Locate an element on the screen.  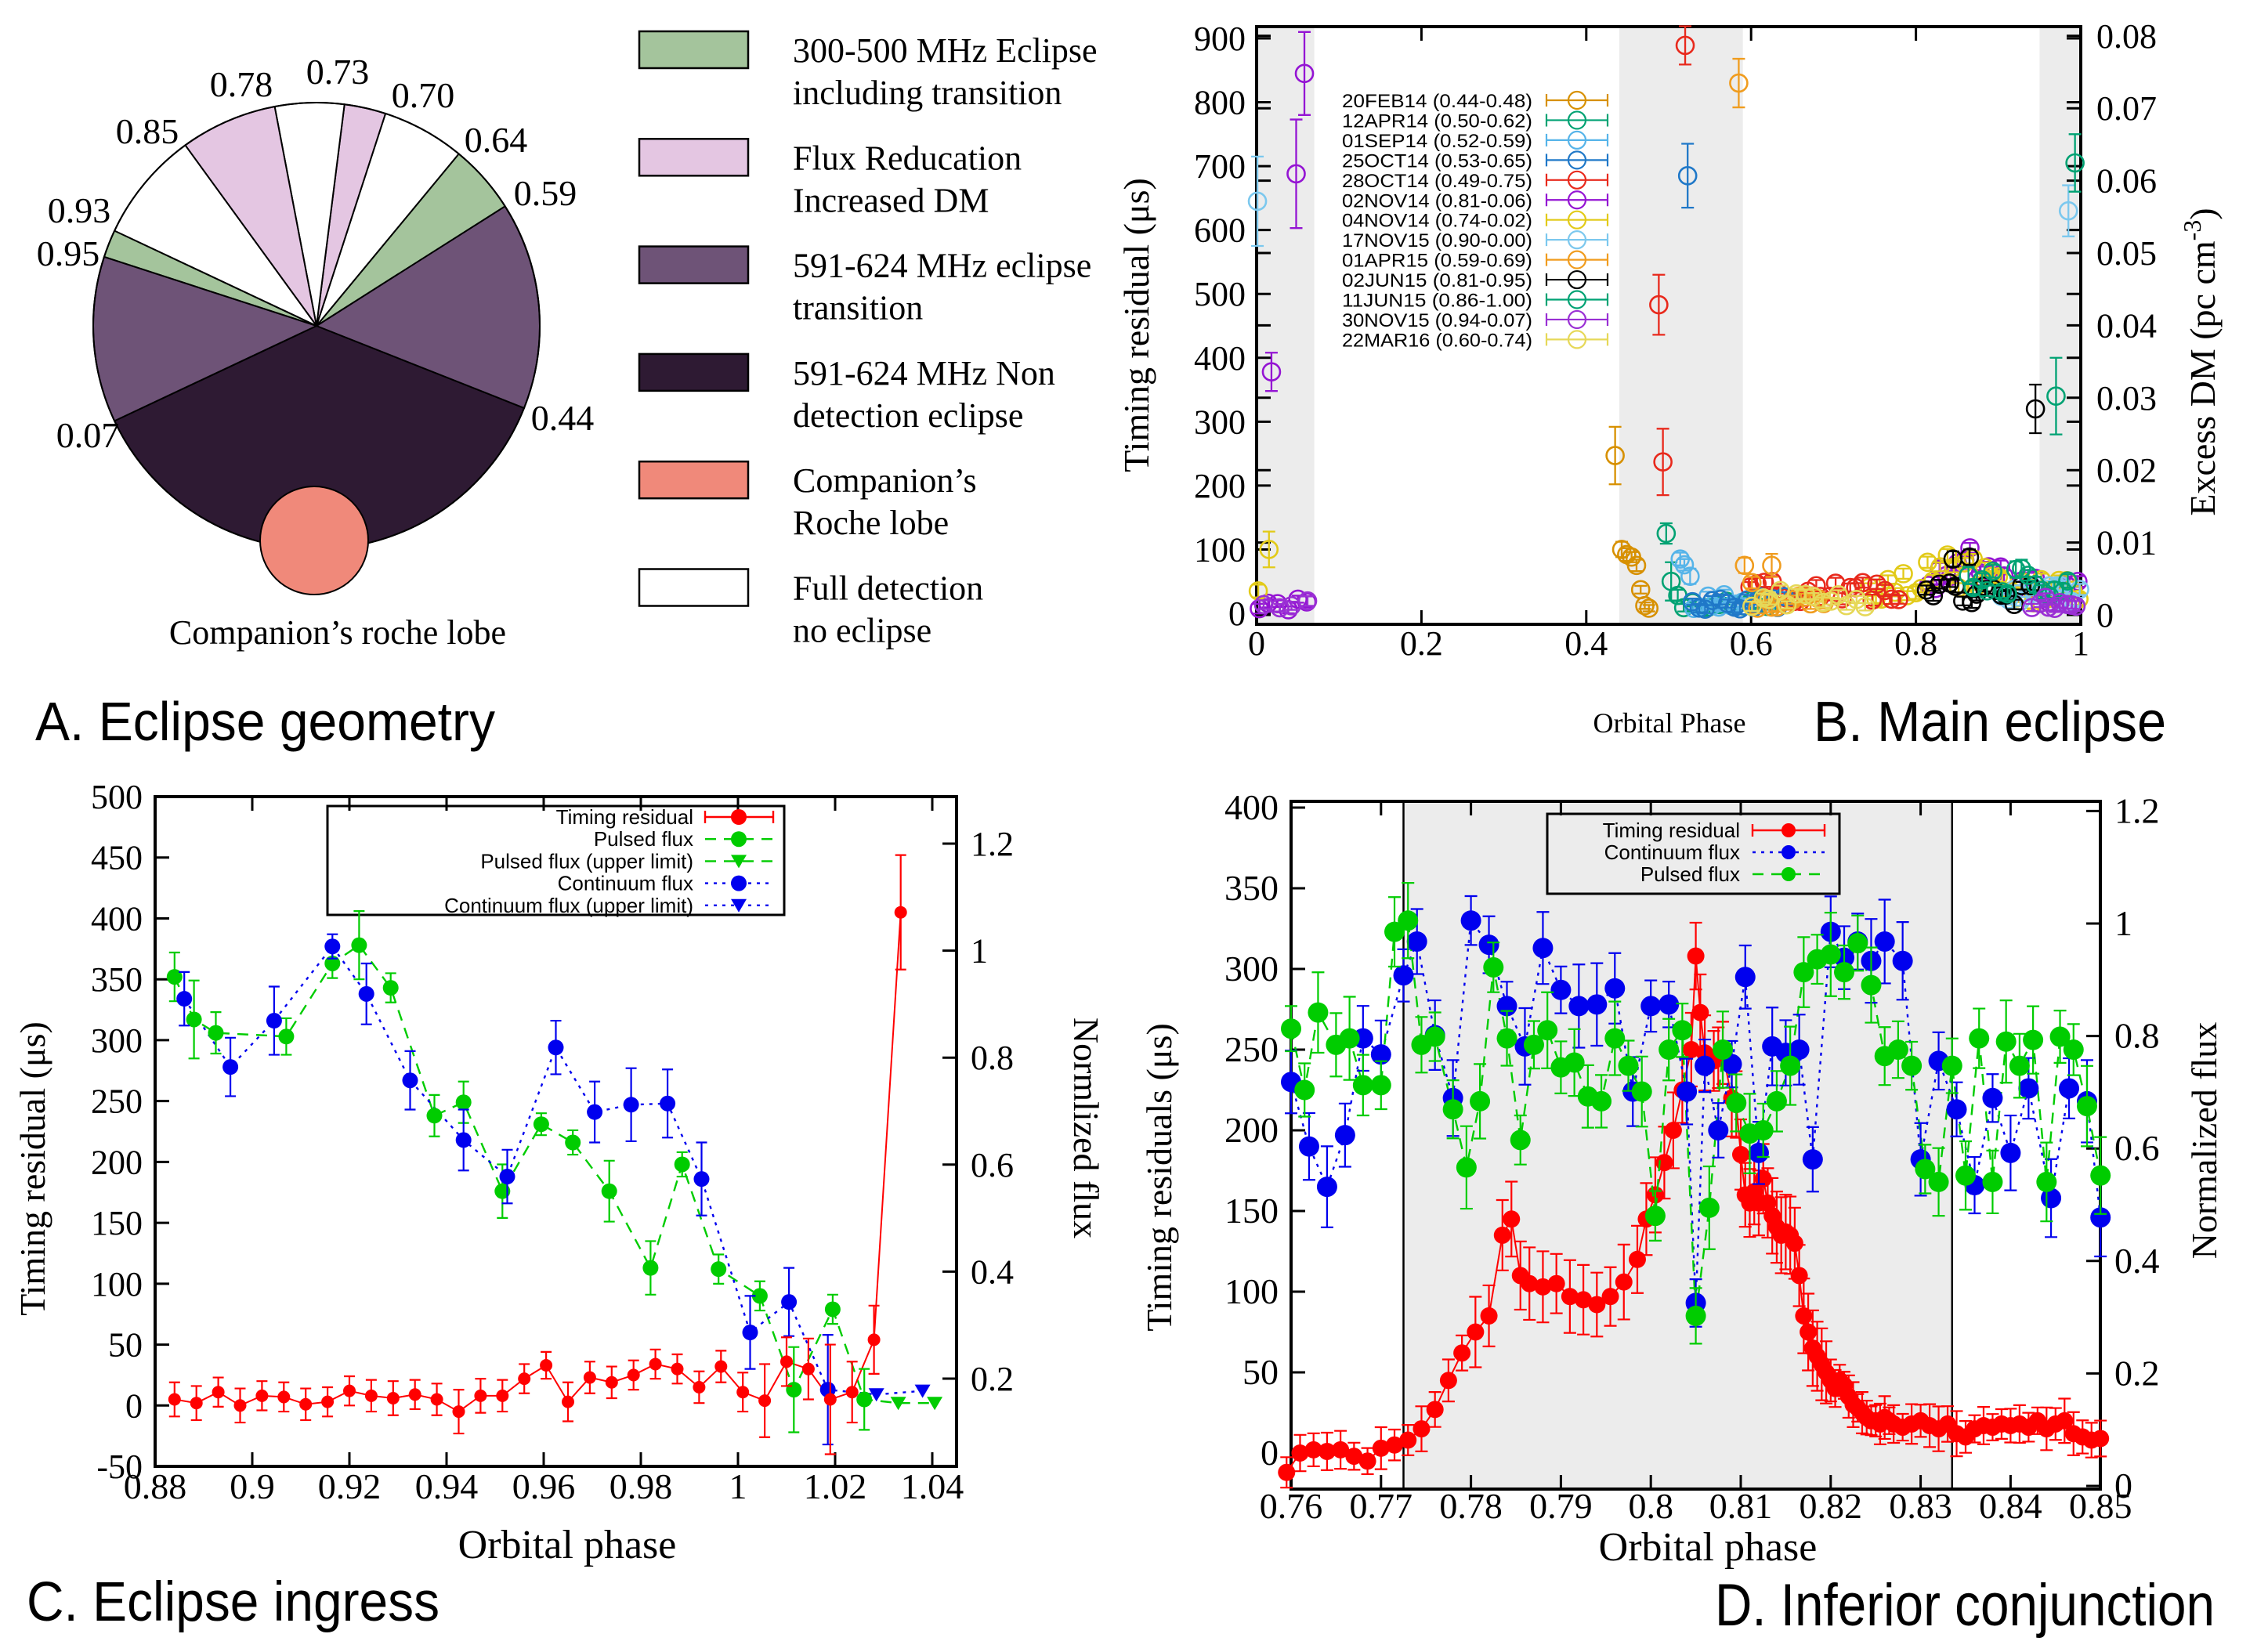
svg-text: 0.81 is located at coordinates (1741, 1506).